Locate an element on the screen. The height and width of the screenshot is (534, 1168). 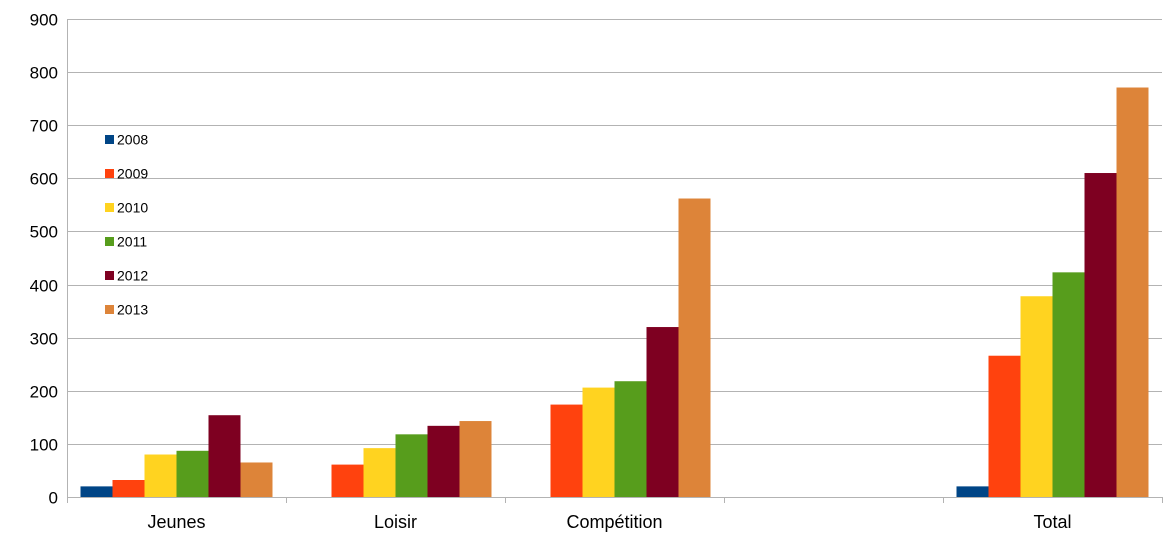
bar-2010-loisir is located at coordinates (379, 472).